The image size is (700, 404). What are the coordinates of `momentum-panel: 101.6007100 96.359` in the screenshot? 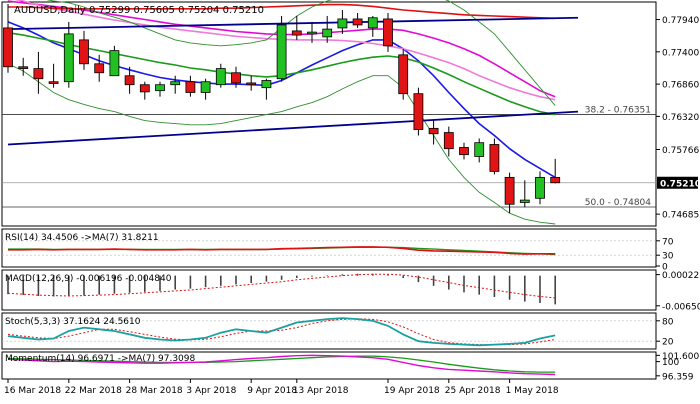 It's located at (353, 367).